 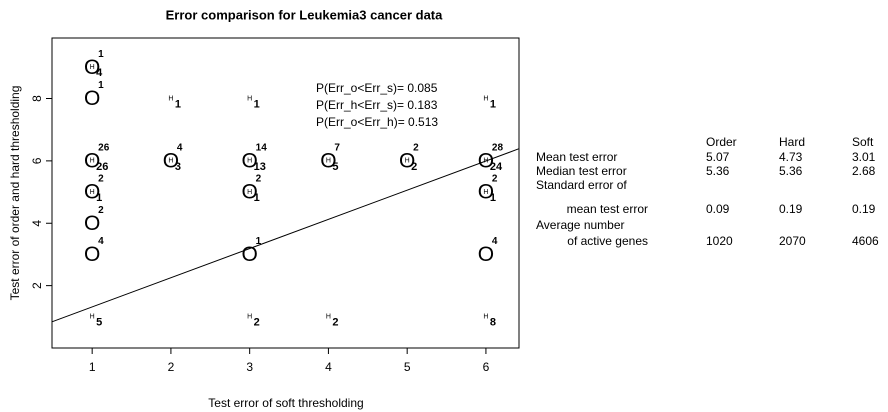 I want to click on point-count: 8, so click(x=493, y=323).